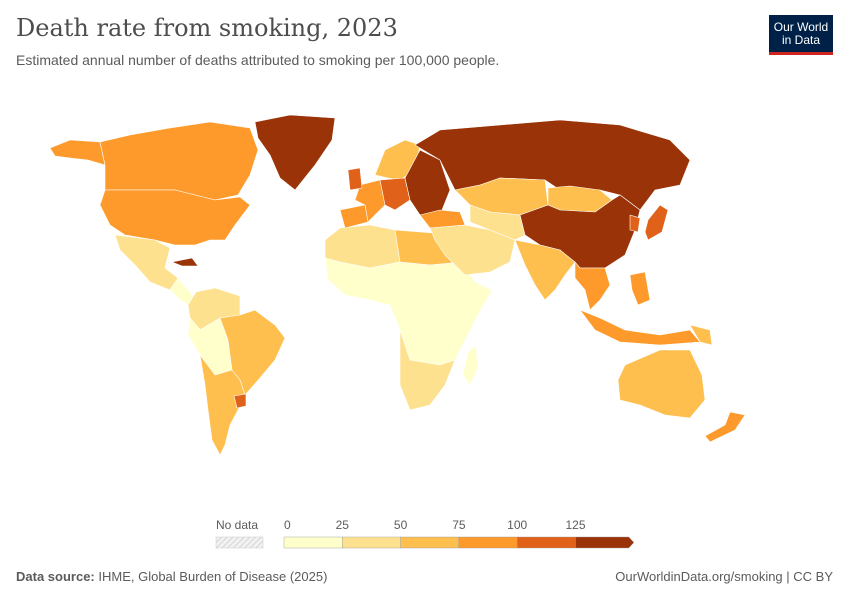 Image resolution: width=850 pixels, height=600 pixels. I want to click on legend-bin-125+, so click(605, 542).